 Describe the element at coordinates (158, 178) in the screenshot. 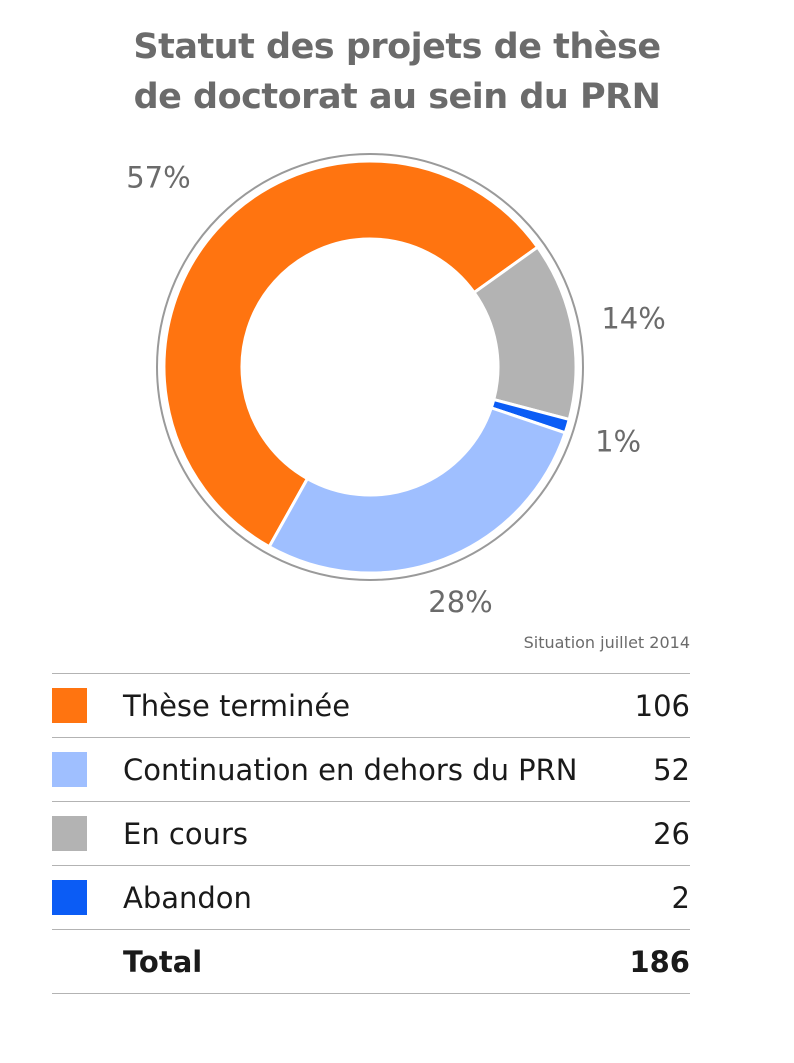

I see `percent-label-these-terminee: 57%` at that location.